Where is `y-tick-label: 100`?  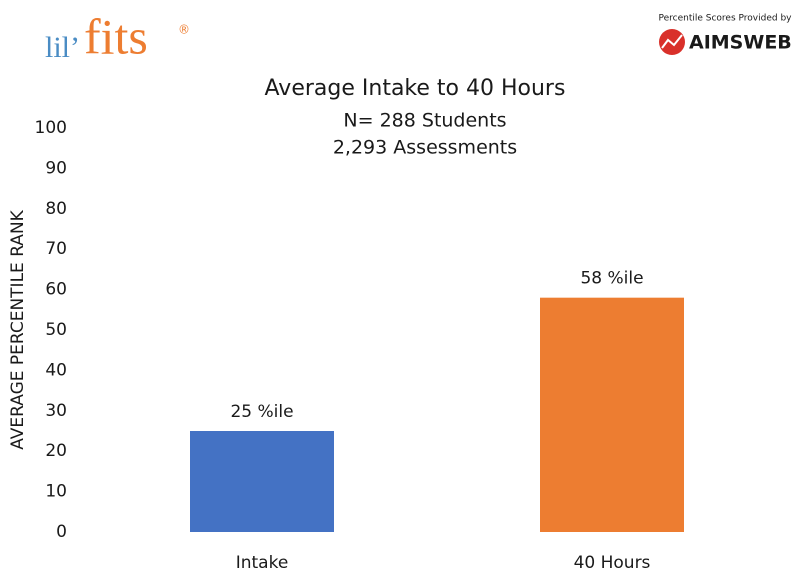 y-tick-label: 100 is located at coordinates (51, 128).